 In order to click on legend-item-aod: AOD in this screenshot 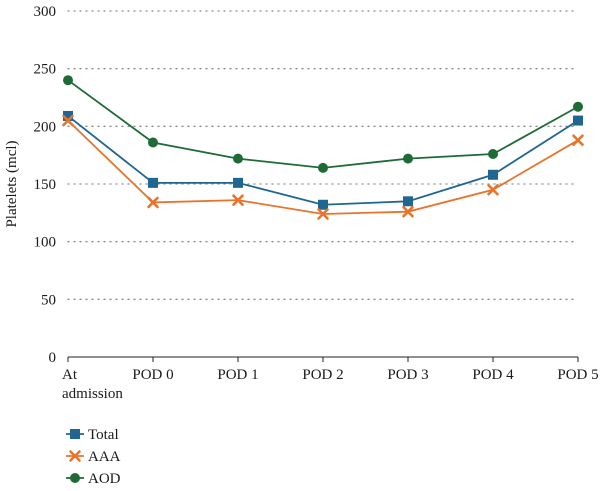, I will do `click(93, 479)`.